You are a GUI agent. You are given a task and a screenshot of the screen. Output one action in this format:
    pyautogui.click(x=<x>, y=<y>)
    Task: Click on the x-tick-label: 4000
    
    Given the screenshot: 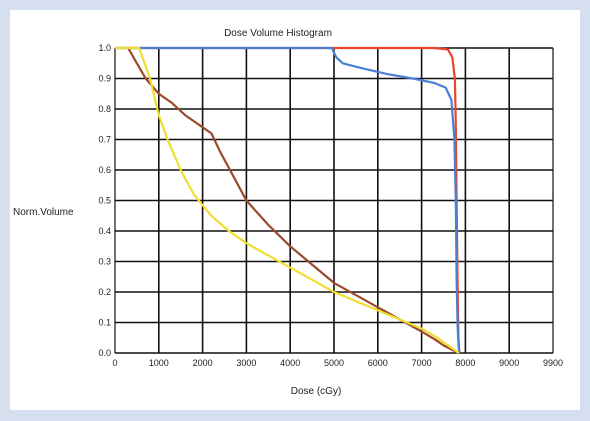 What is the action you would take?
    pyautogui.click(x=290, y=363)
    